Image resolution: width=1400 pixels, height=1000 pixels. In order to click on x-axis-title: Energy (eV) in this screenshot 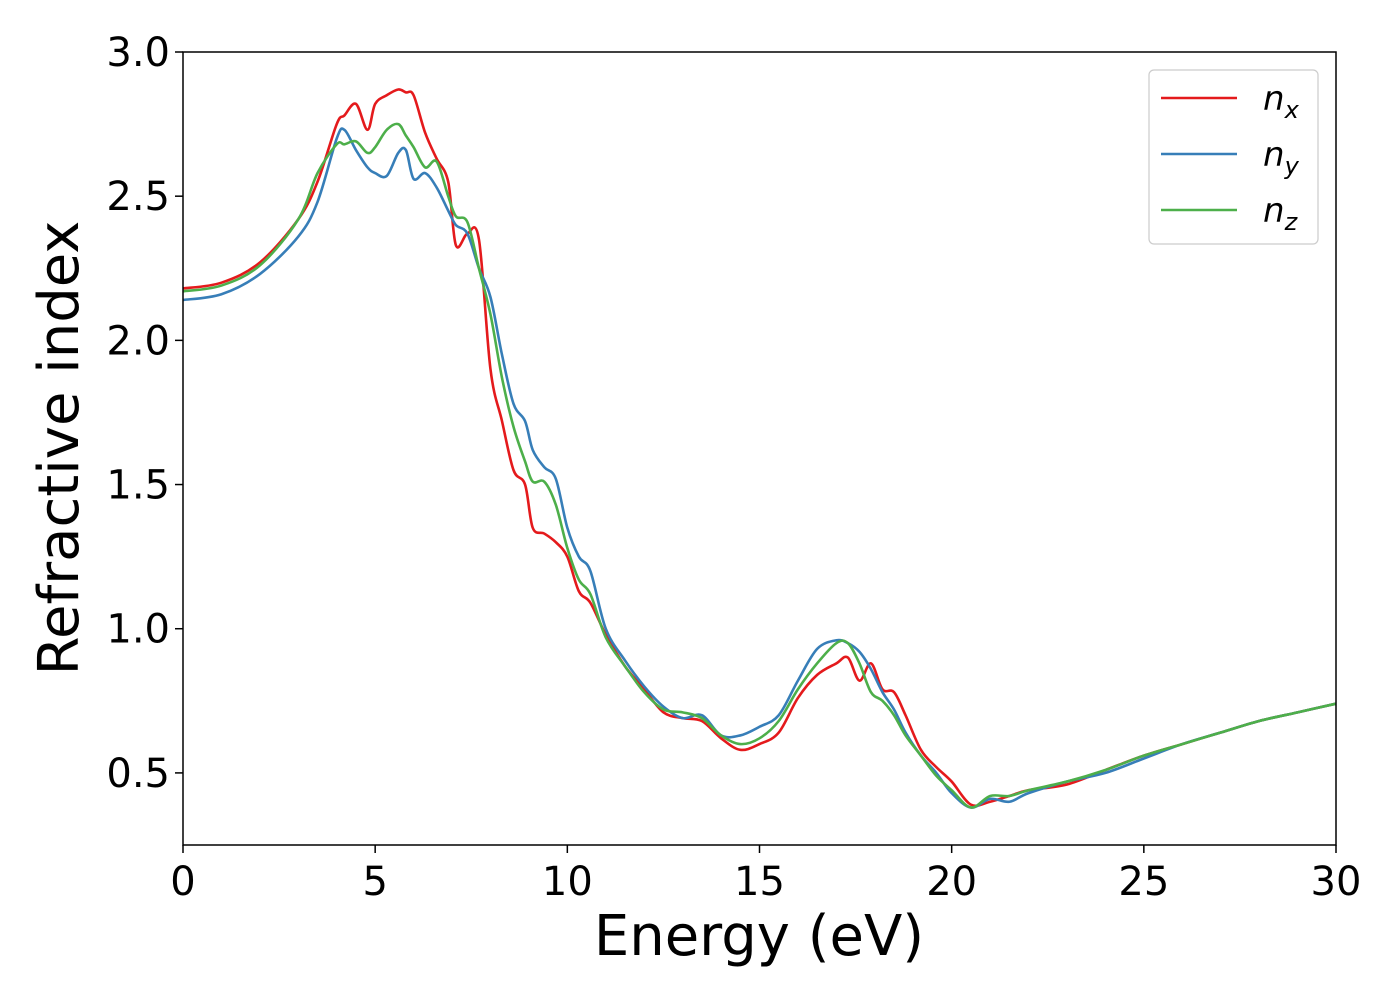, I will do `click(759, 936)`.